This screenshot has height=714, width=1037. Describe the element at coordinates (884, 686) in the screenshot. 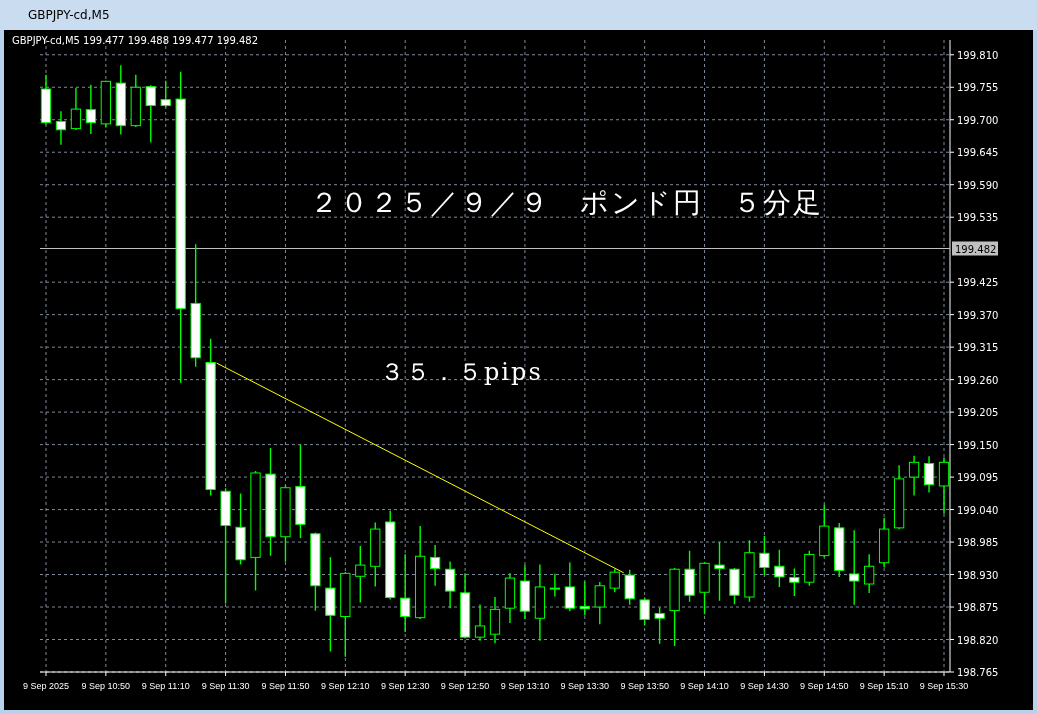

I see `x-tick-label: 9 Sep 15:10` at that location.